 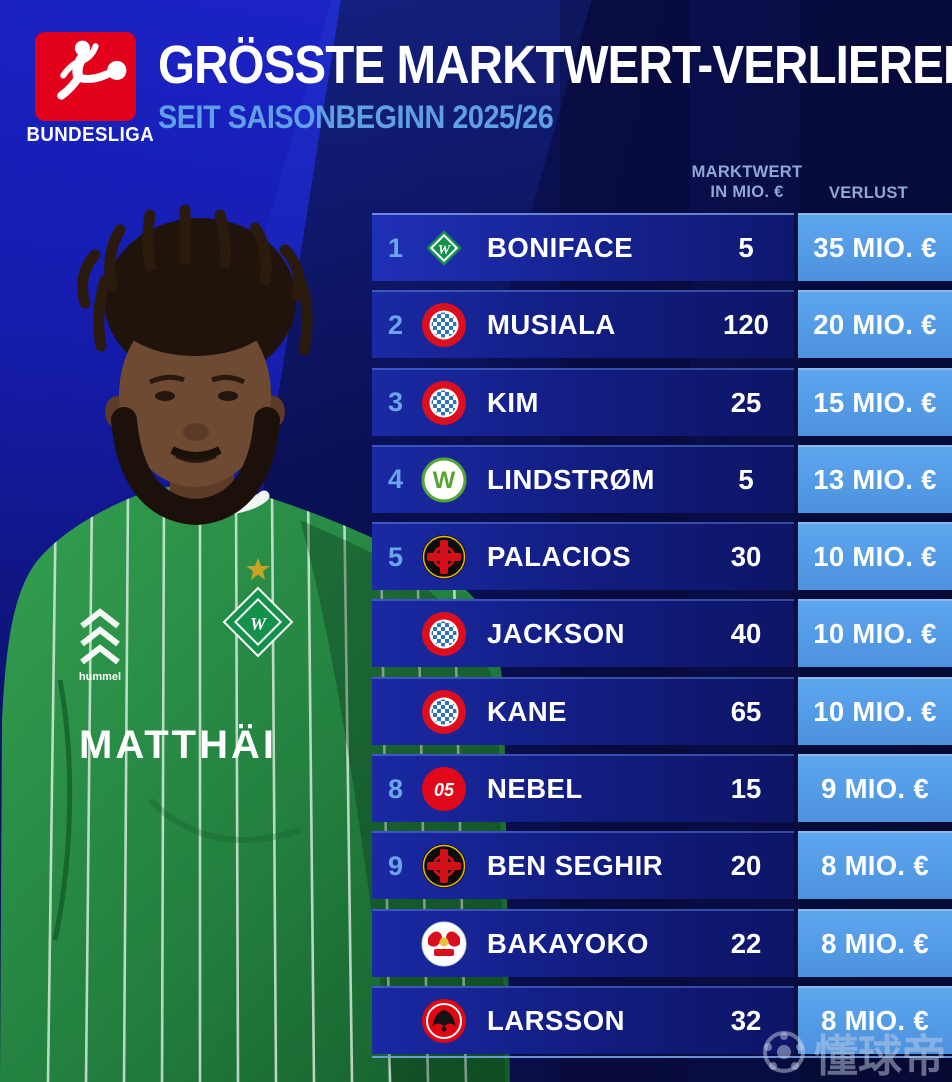 I want to click on watermark: 懂球帝, so click(x=853, y=1051).